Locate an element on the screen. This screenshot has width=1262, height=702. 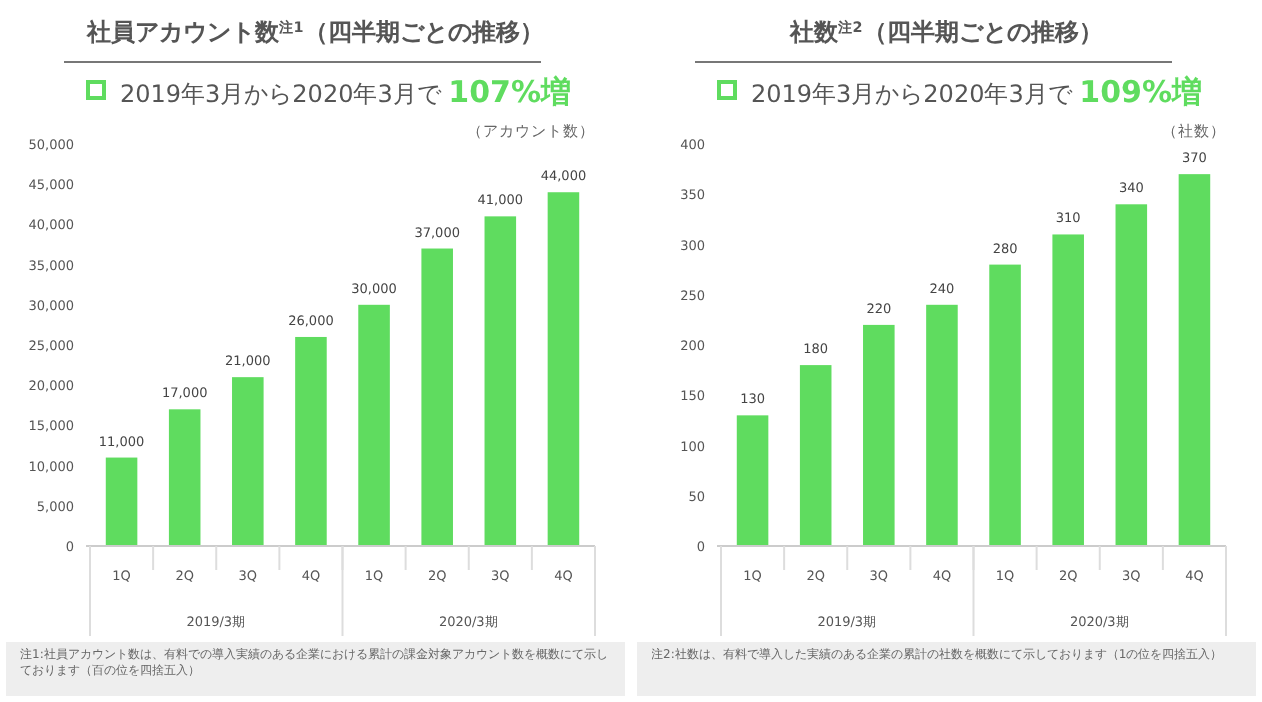
chart-title: 社員アカウント数$^{注1}$（四半期ごとの推移） is located at coordinates (314, 31).